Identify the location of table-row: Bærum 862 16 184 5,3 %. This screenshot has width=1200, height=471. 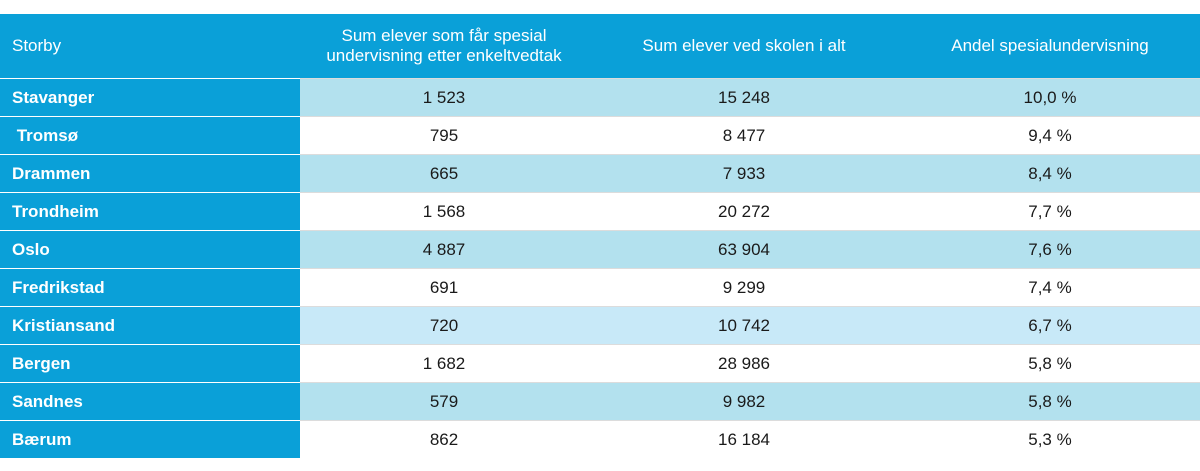
(600, 439).